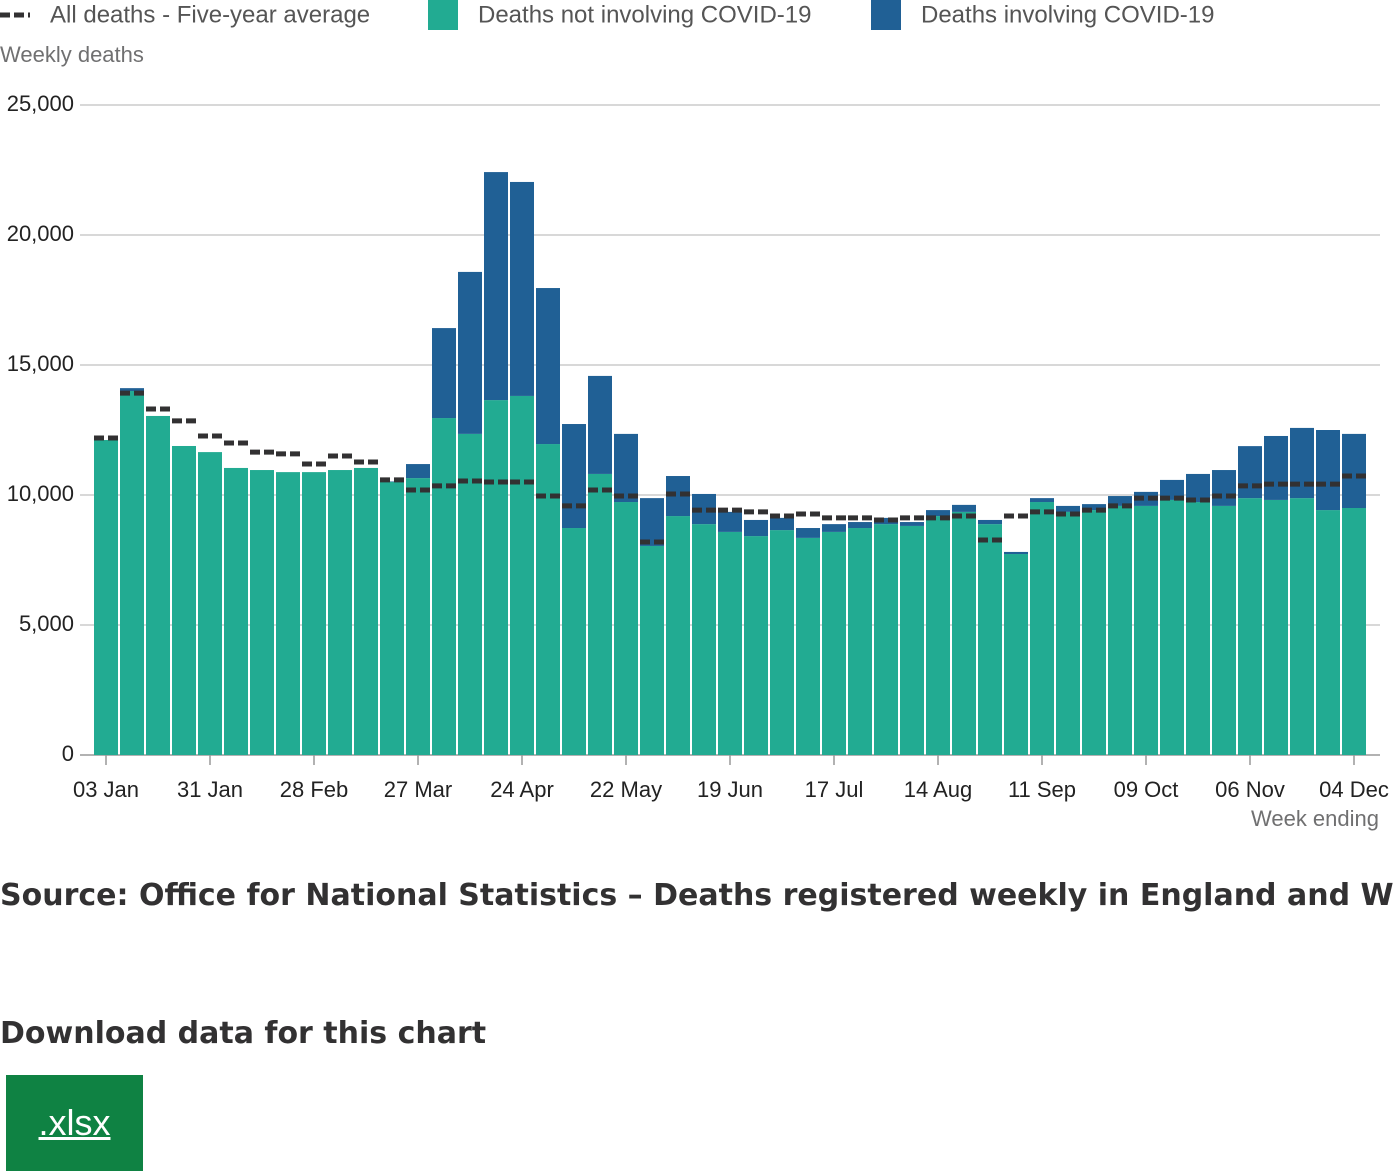  What do you see at coordinates (645, 14) in the screenshot?
I see `legend-label: Deaths not involving COVID-19` at bounding box center [645, 14].